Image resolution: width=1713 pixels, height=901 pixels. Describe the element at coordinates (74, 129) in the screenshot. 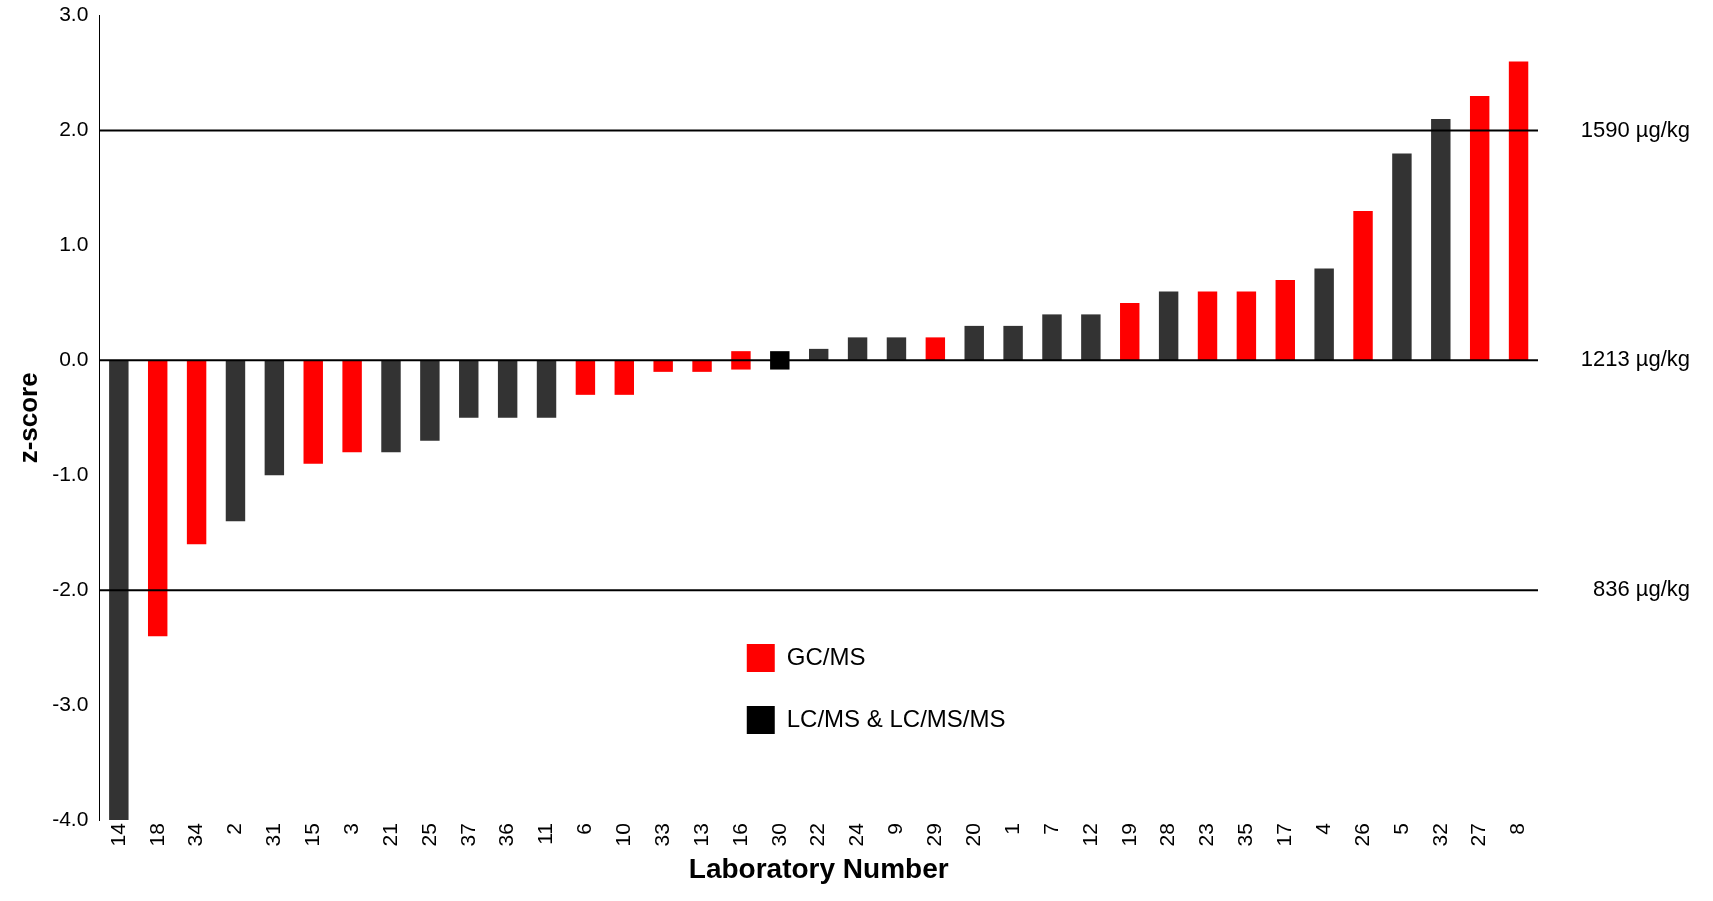

I see `y-tick-label: 2.0` at that location.